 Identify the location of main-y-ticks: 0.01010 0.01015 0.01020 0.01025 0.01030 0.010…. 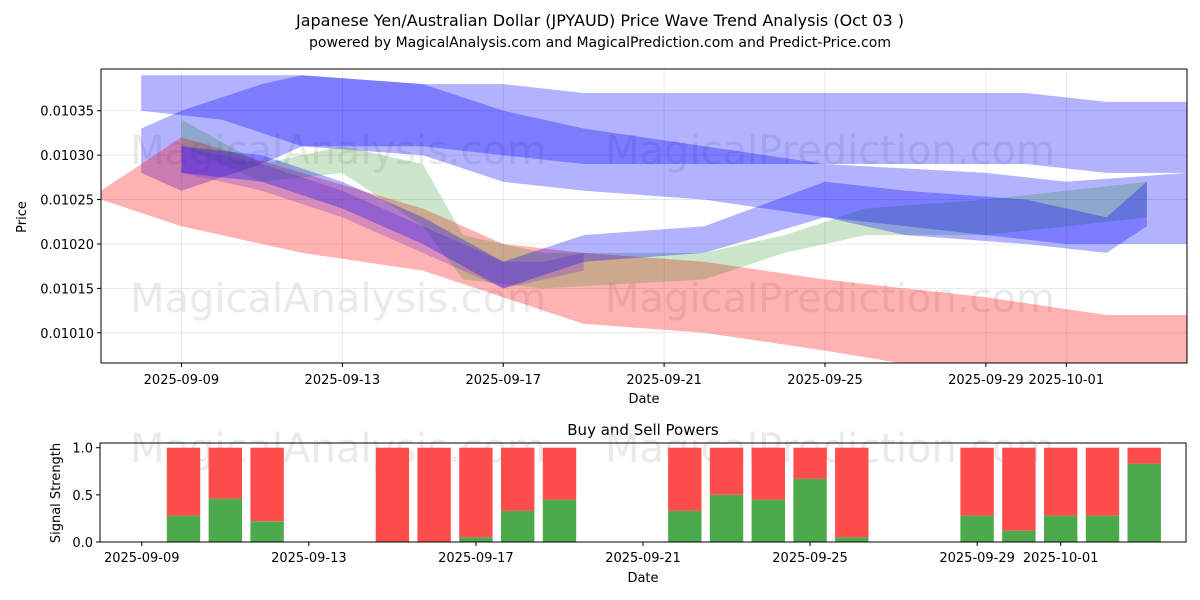
(70, 223).